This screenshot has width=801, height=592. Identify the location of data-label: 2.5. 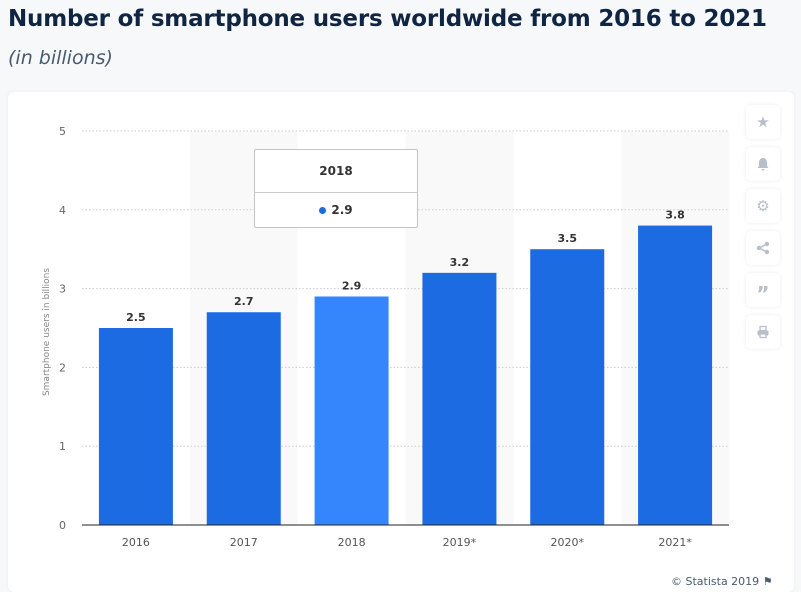
(136, 317).